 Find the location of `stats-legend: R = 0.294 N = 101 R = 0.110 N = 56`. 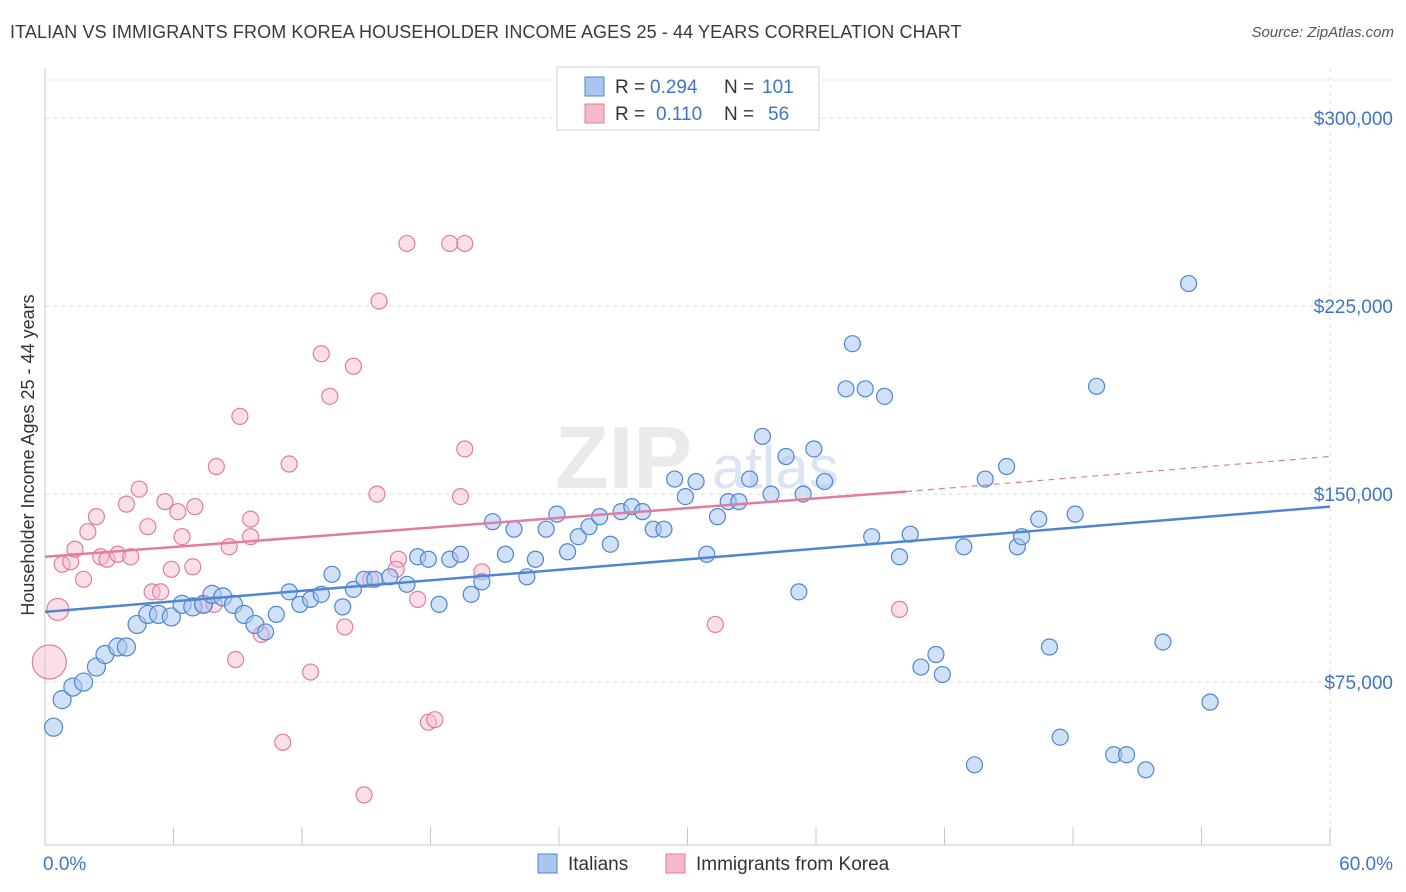

stats-legend: R = 0.294 N = 101 R = 0.110 N = 56 is located at coordinates (688, 98).